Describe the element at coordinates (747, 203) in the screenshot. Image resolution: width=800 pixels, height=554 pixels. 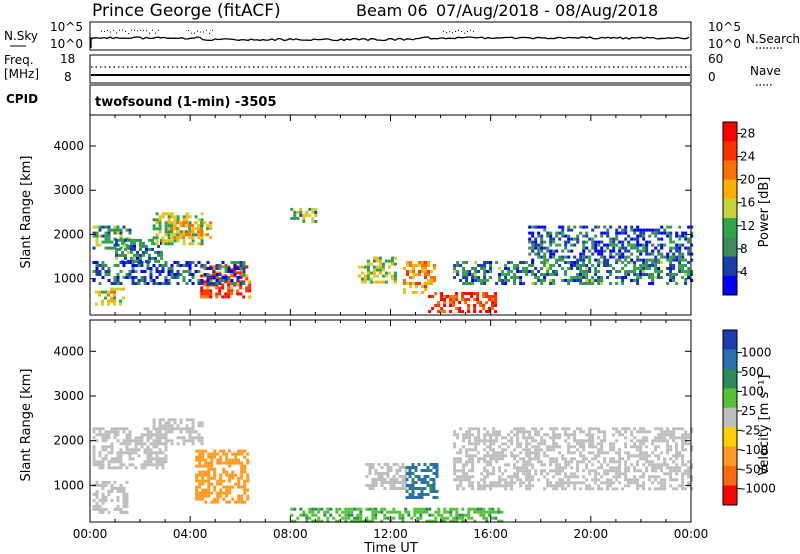
I see `colorbar-tick-label: 16` at that location.